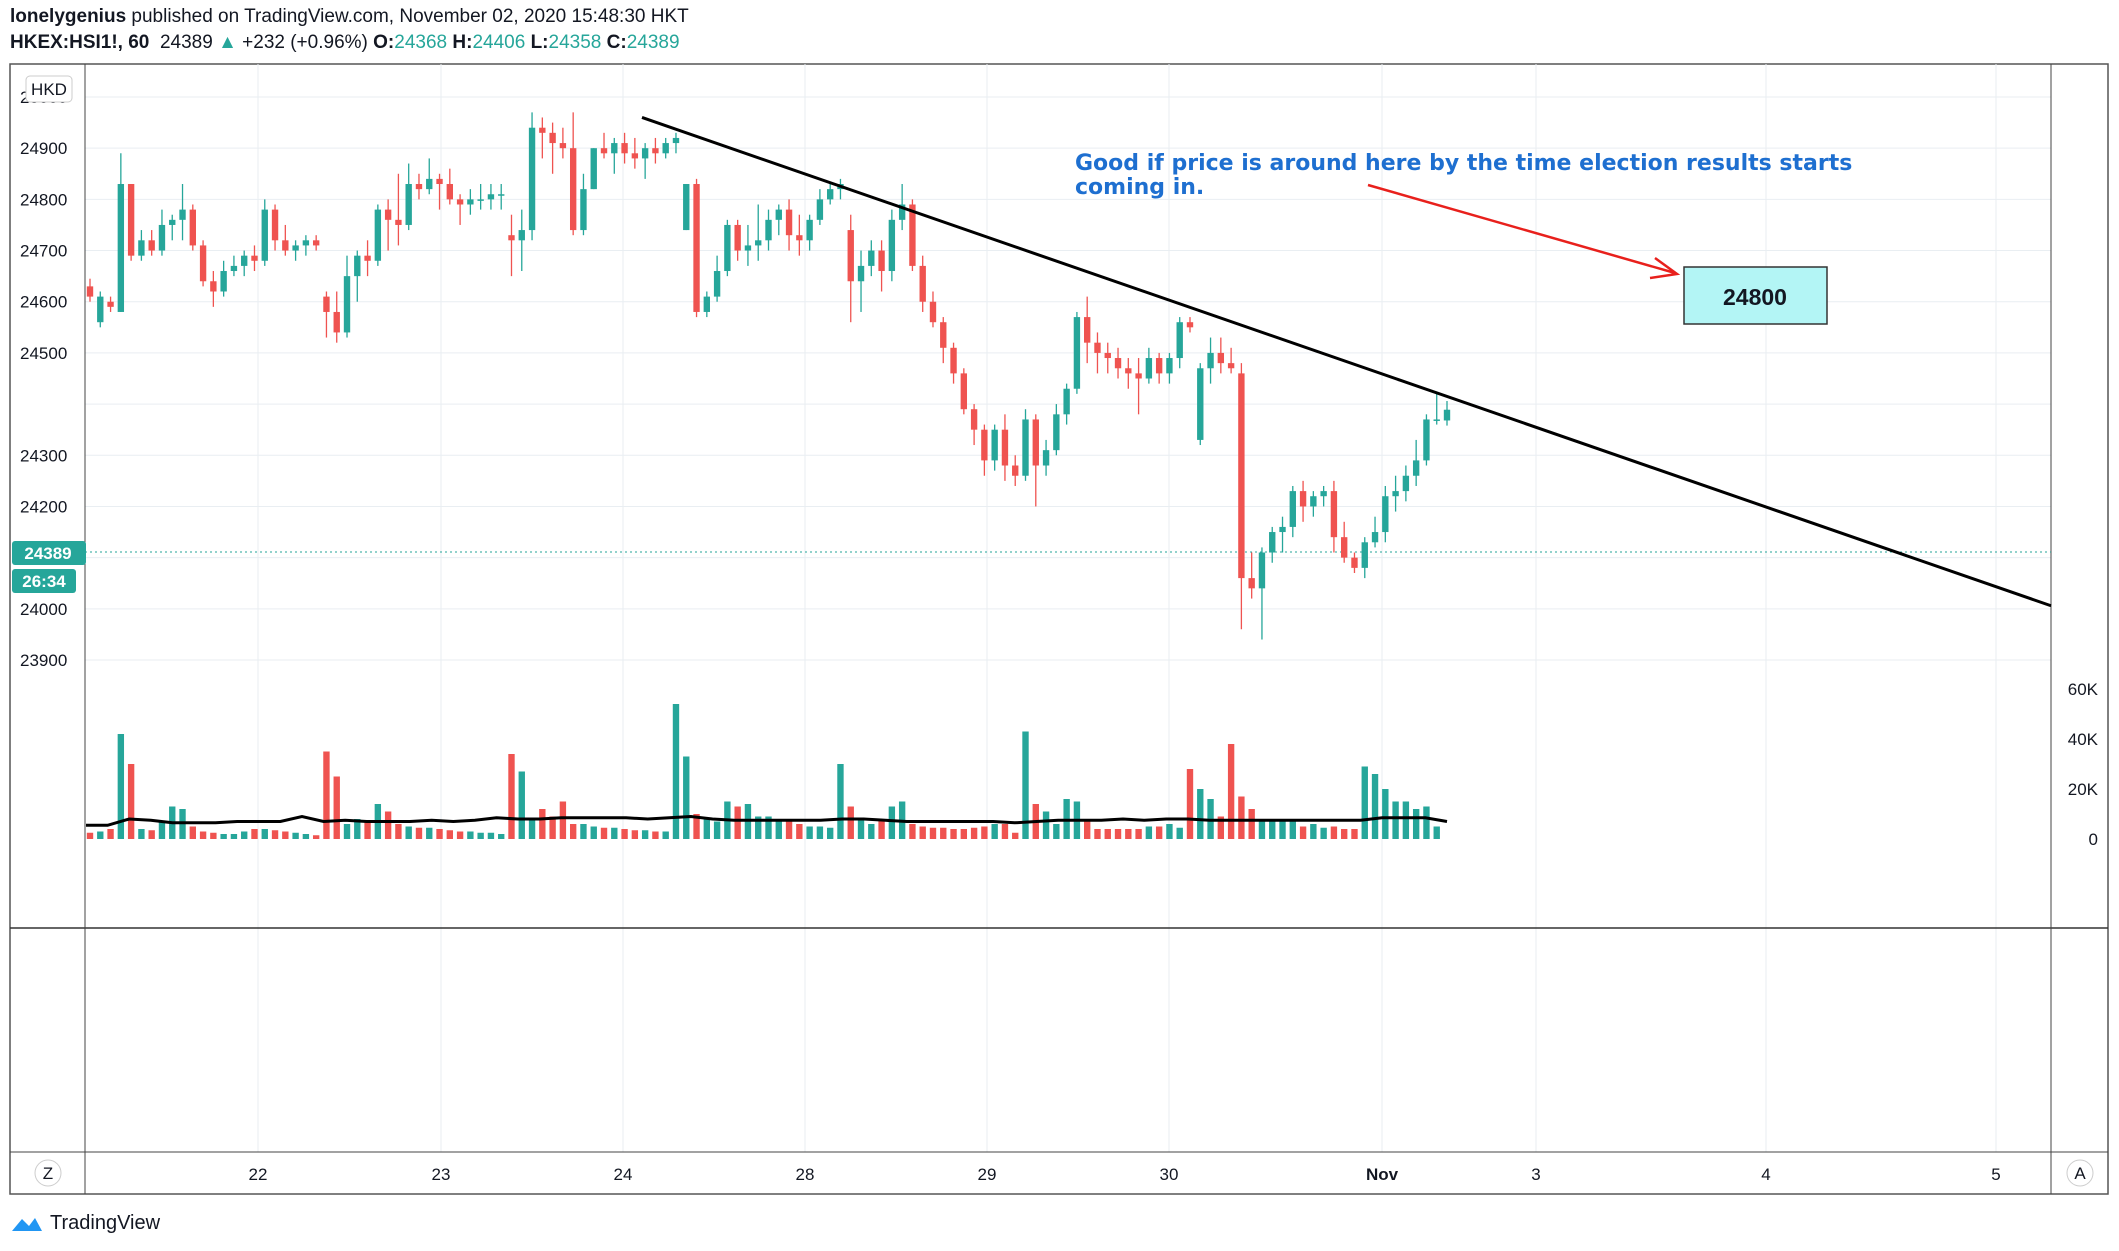 This screenshot has height=1251, width=2119. Describe the element at coordinates (48, 1173) in the screenshot. I see `zoom-reset-button` at that location.